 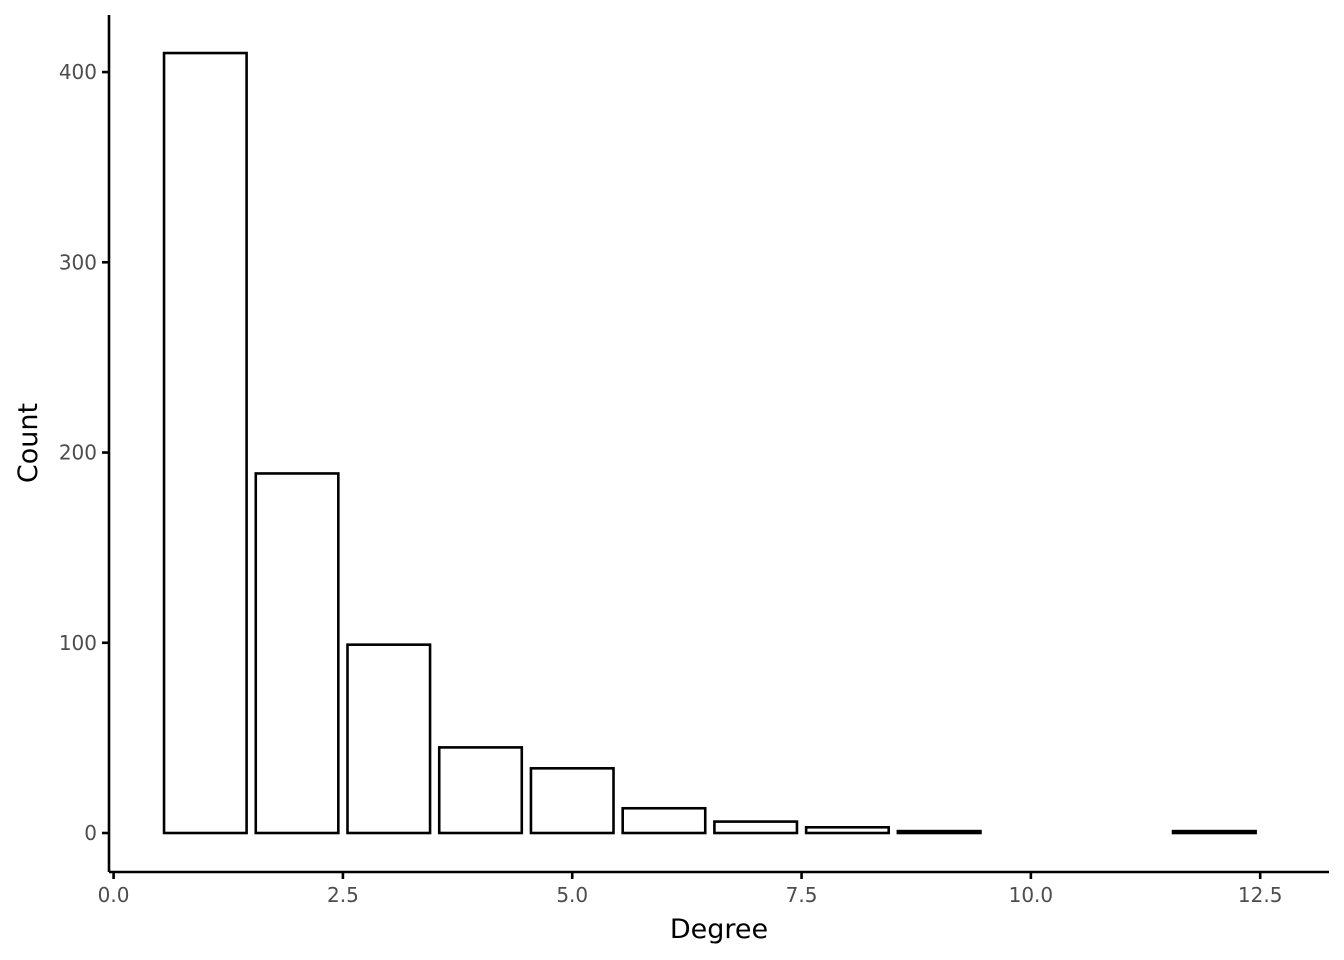 What do you see at coordinates (114, 895) in the screenshot?
I see `x-tick-label: 0.0` at bounding box center [114, 895].